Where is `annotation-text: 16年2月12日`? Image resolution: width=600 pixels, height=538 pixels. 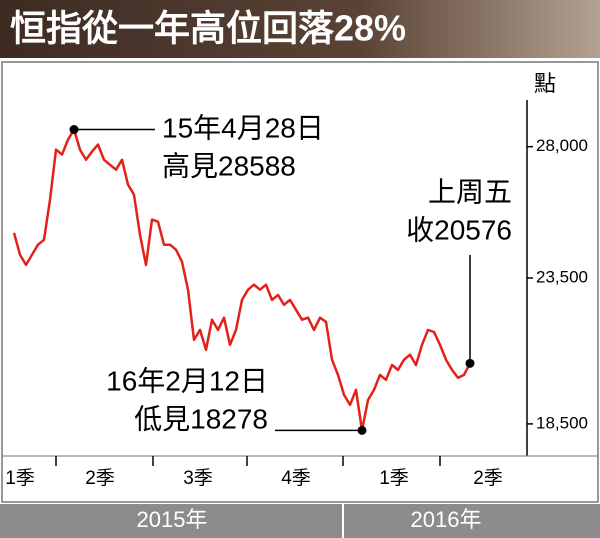
annotation-text: 16年2月12日 is located at coordinates (187, 380).